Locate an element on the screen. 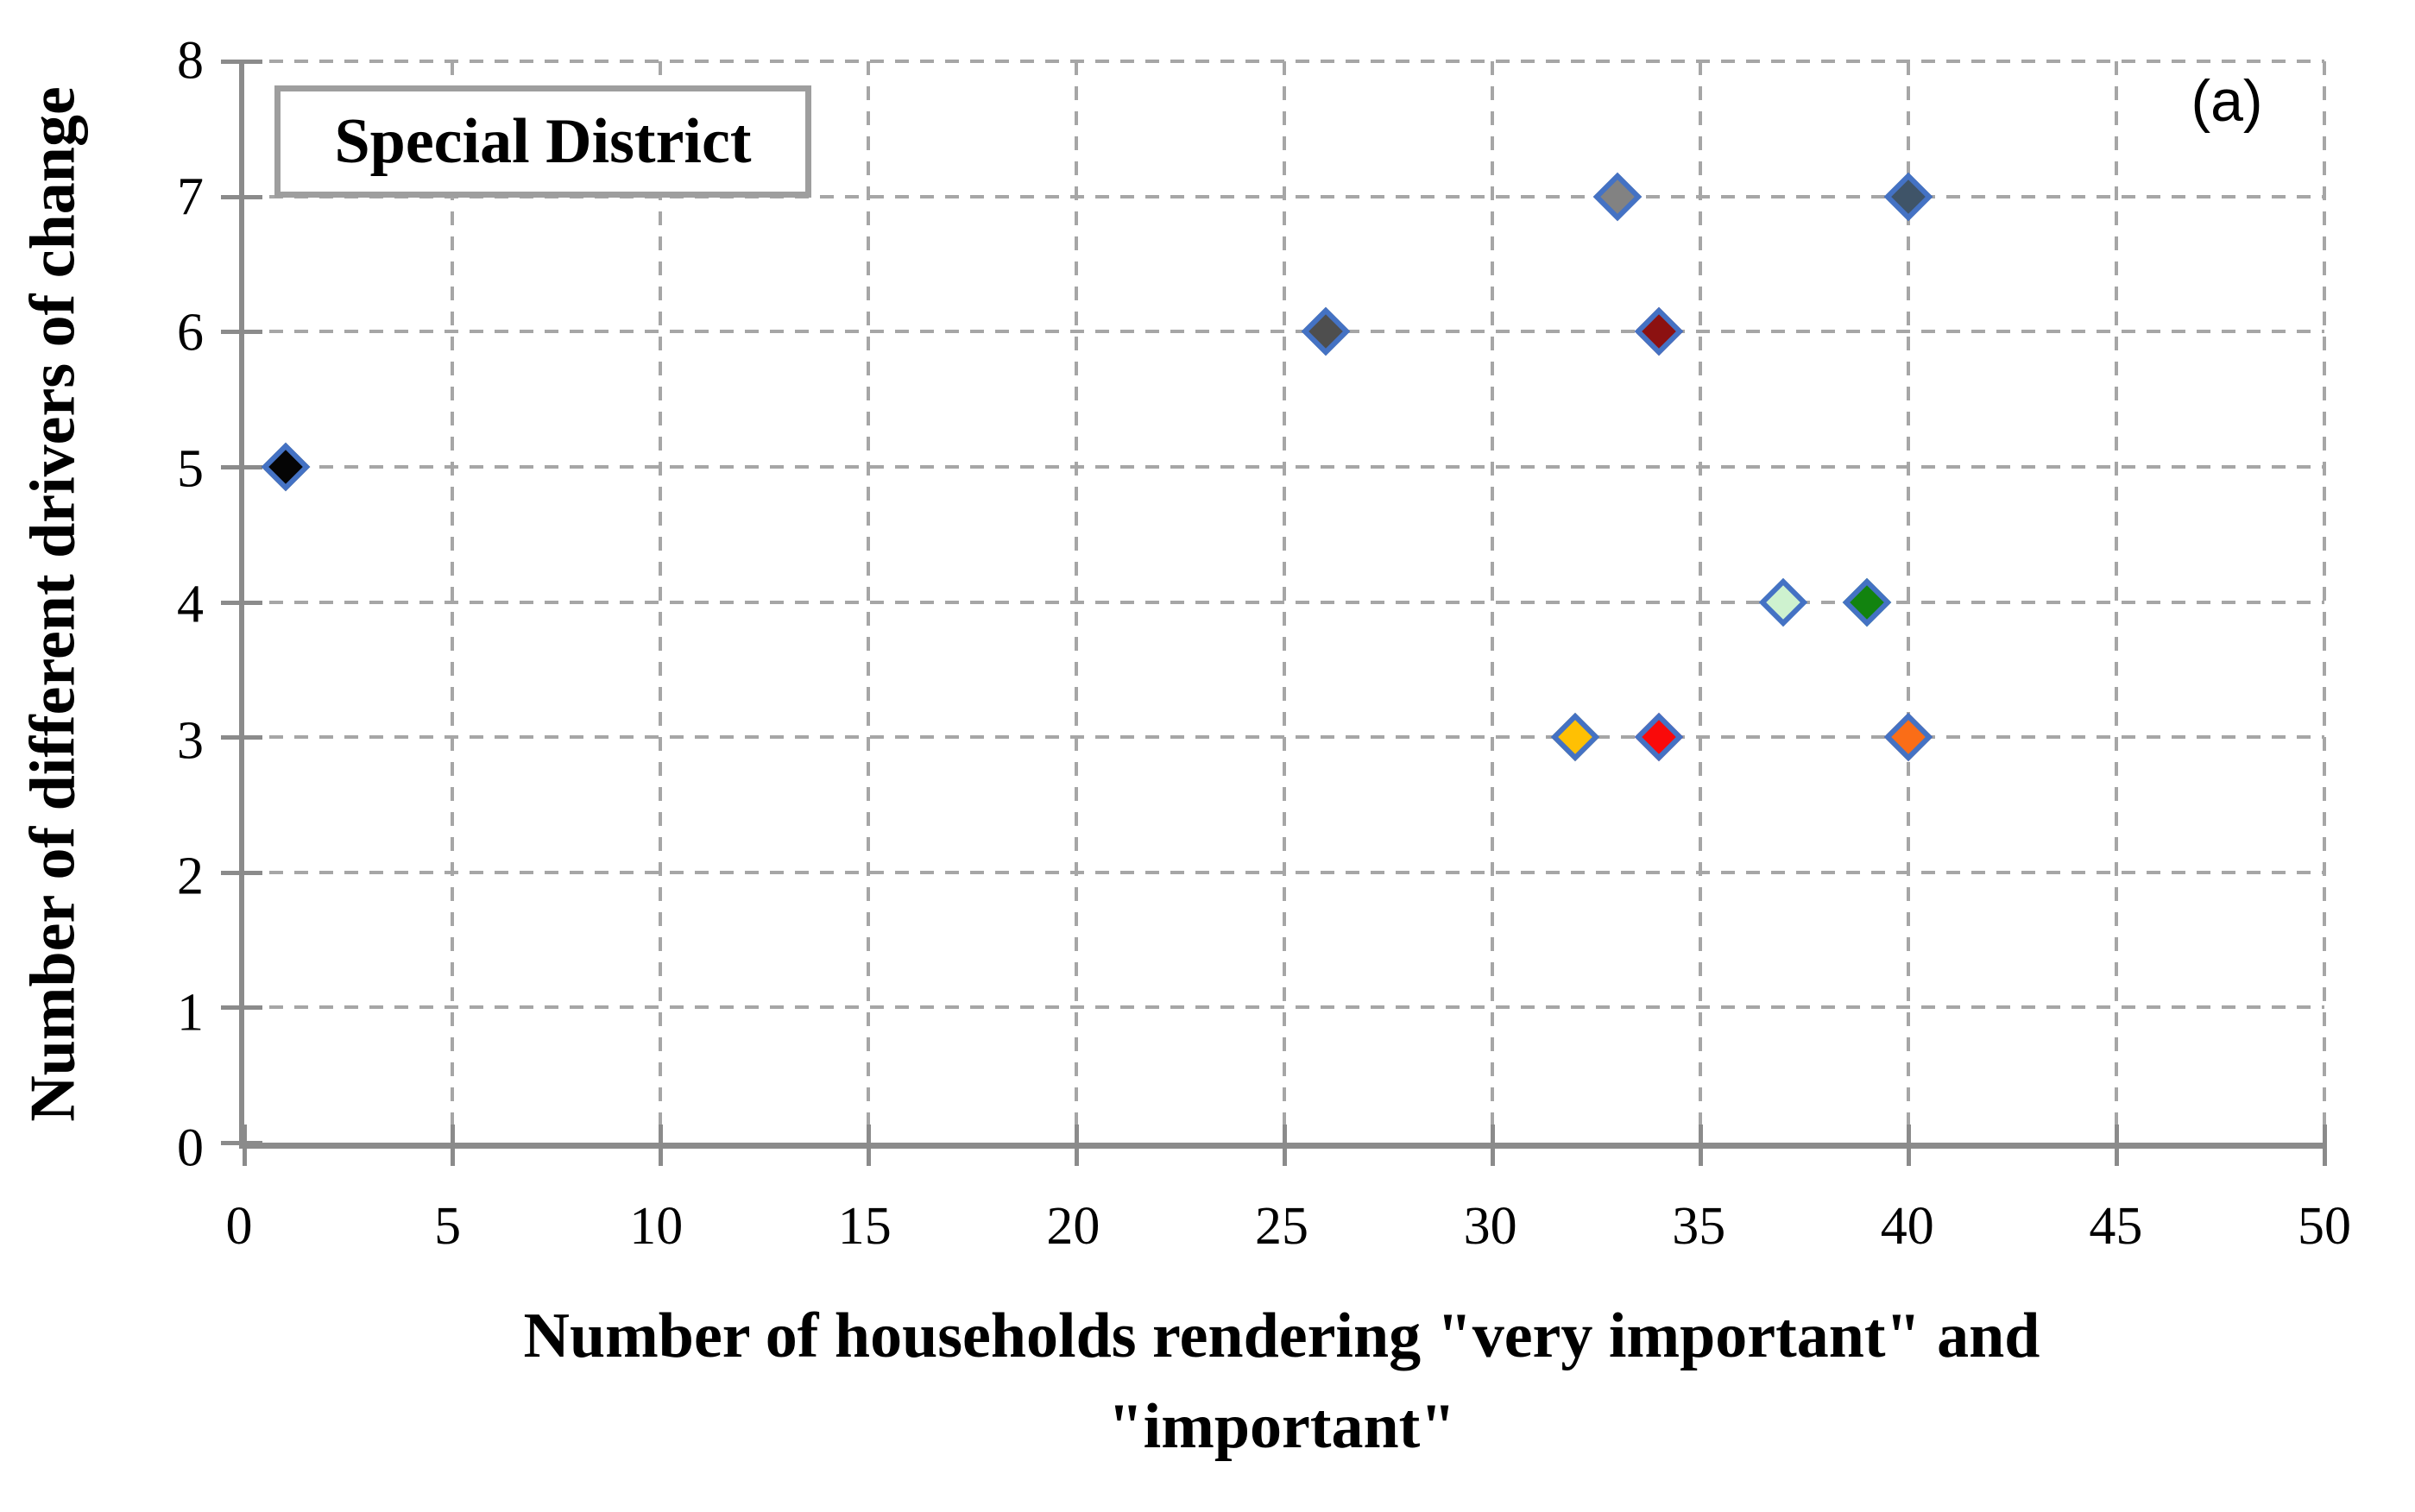 This screenshot has width=2415, height=1512. dark-gray-diamond-marker-icon is located at coordinates (1326, 331).